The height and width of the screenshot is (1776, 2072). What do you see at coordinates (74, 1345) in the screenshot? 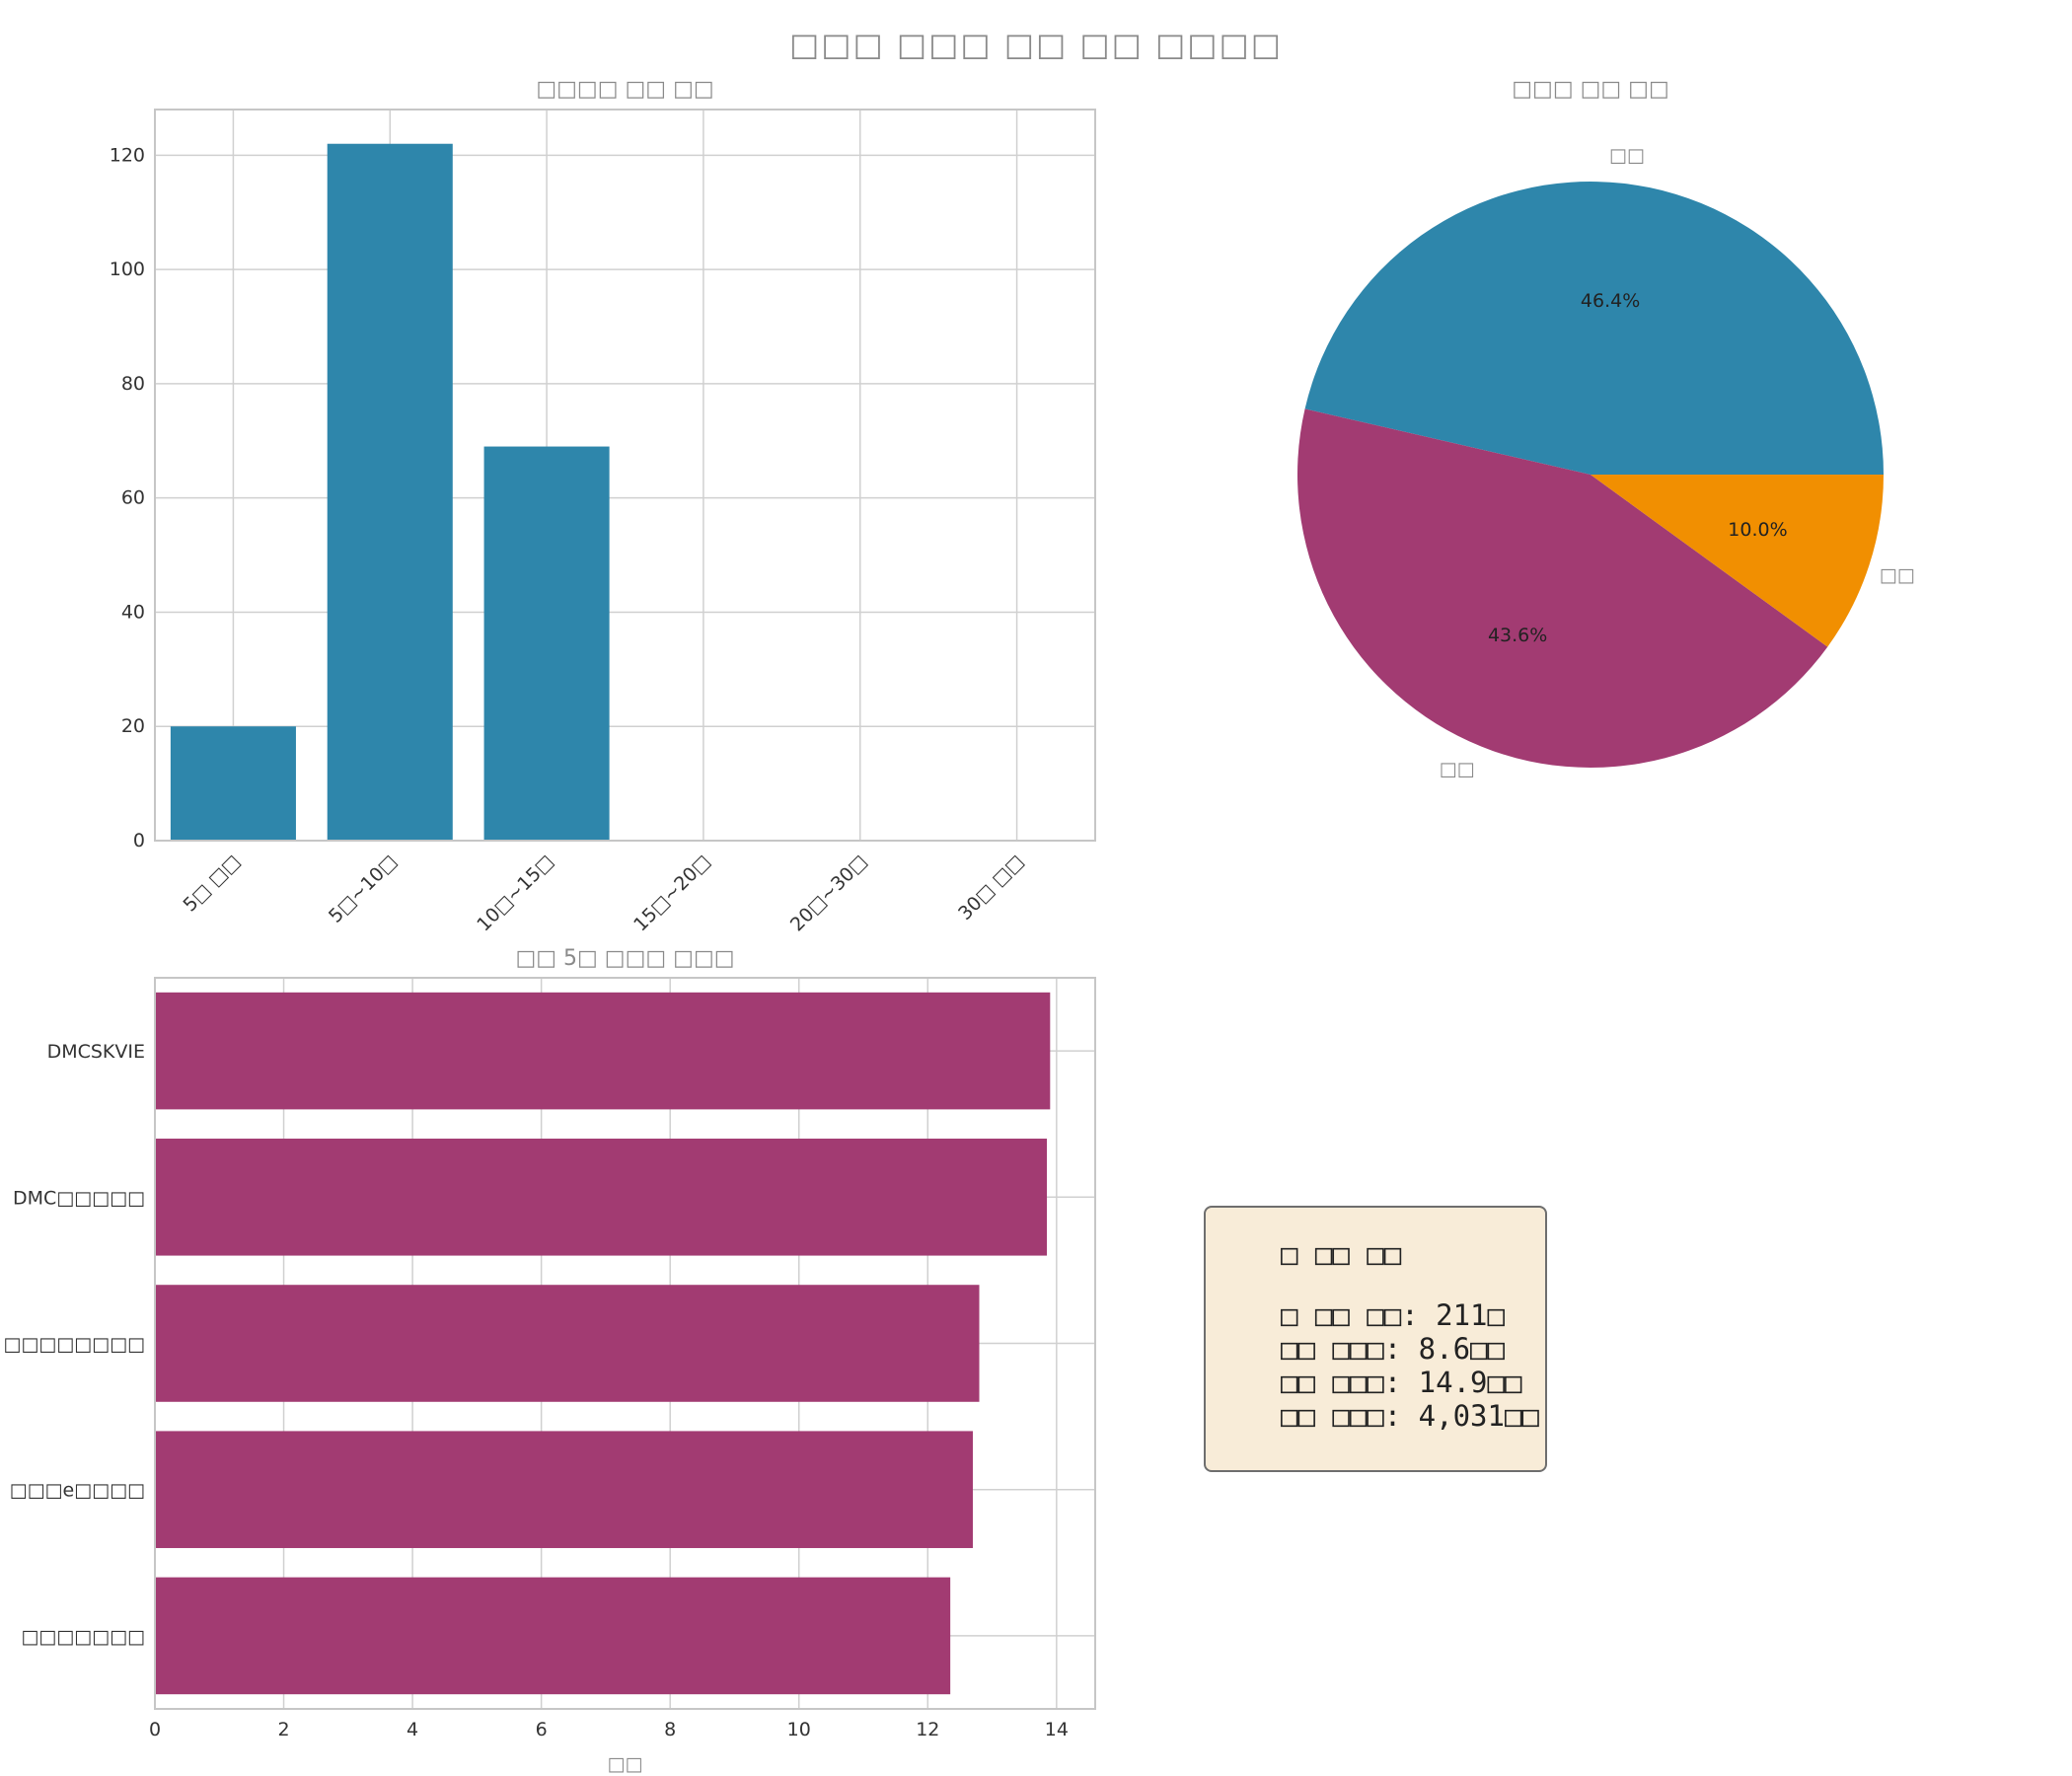
I see `y-tick-label: □□□□□□□□` at bounding box center [74, 1345].